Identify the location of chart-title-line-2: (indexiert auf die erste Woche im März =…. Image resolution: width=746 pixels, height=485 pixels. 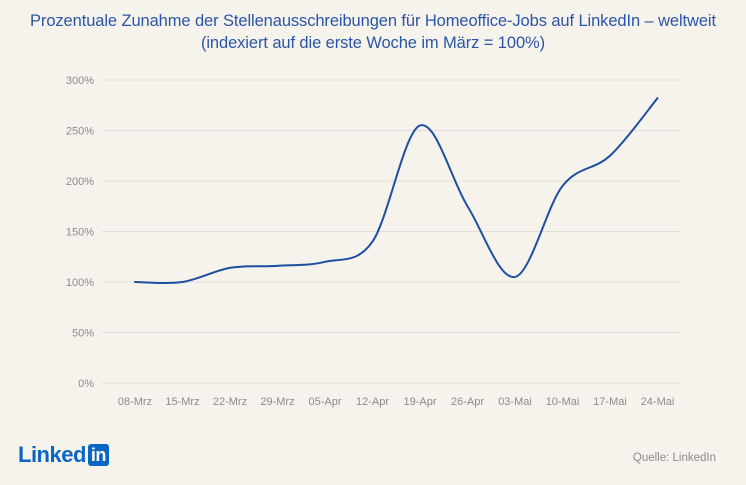
(373, 43).